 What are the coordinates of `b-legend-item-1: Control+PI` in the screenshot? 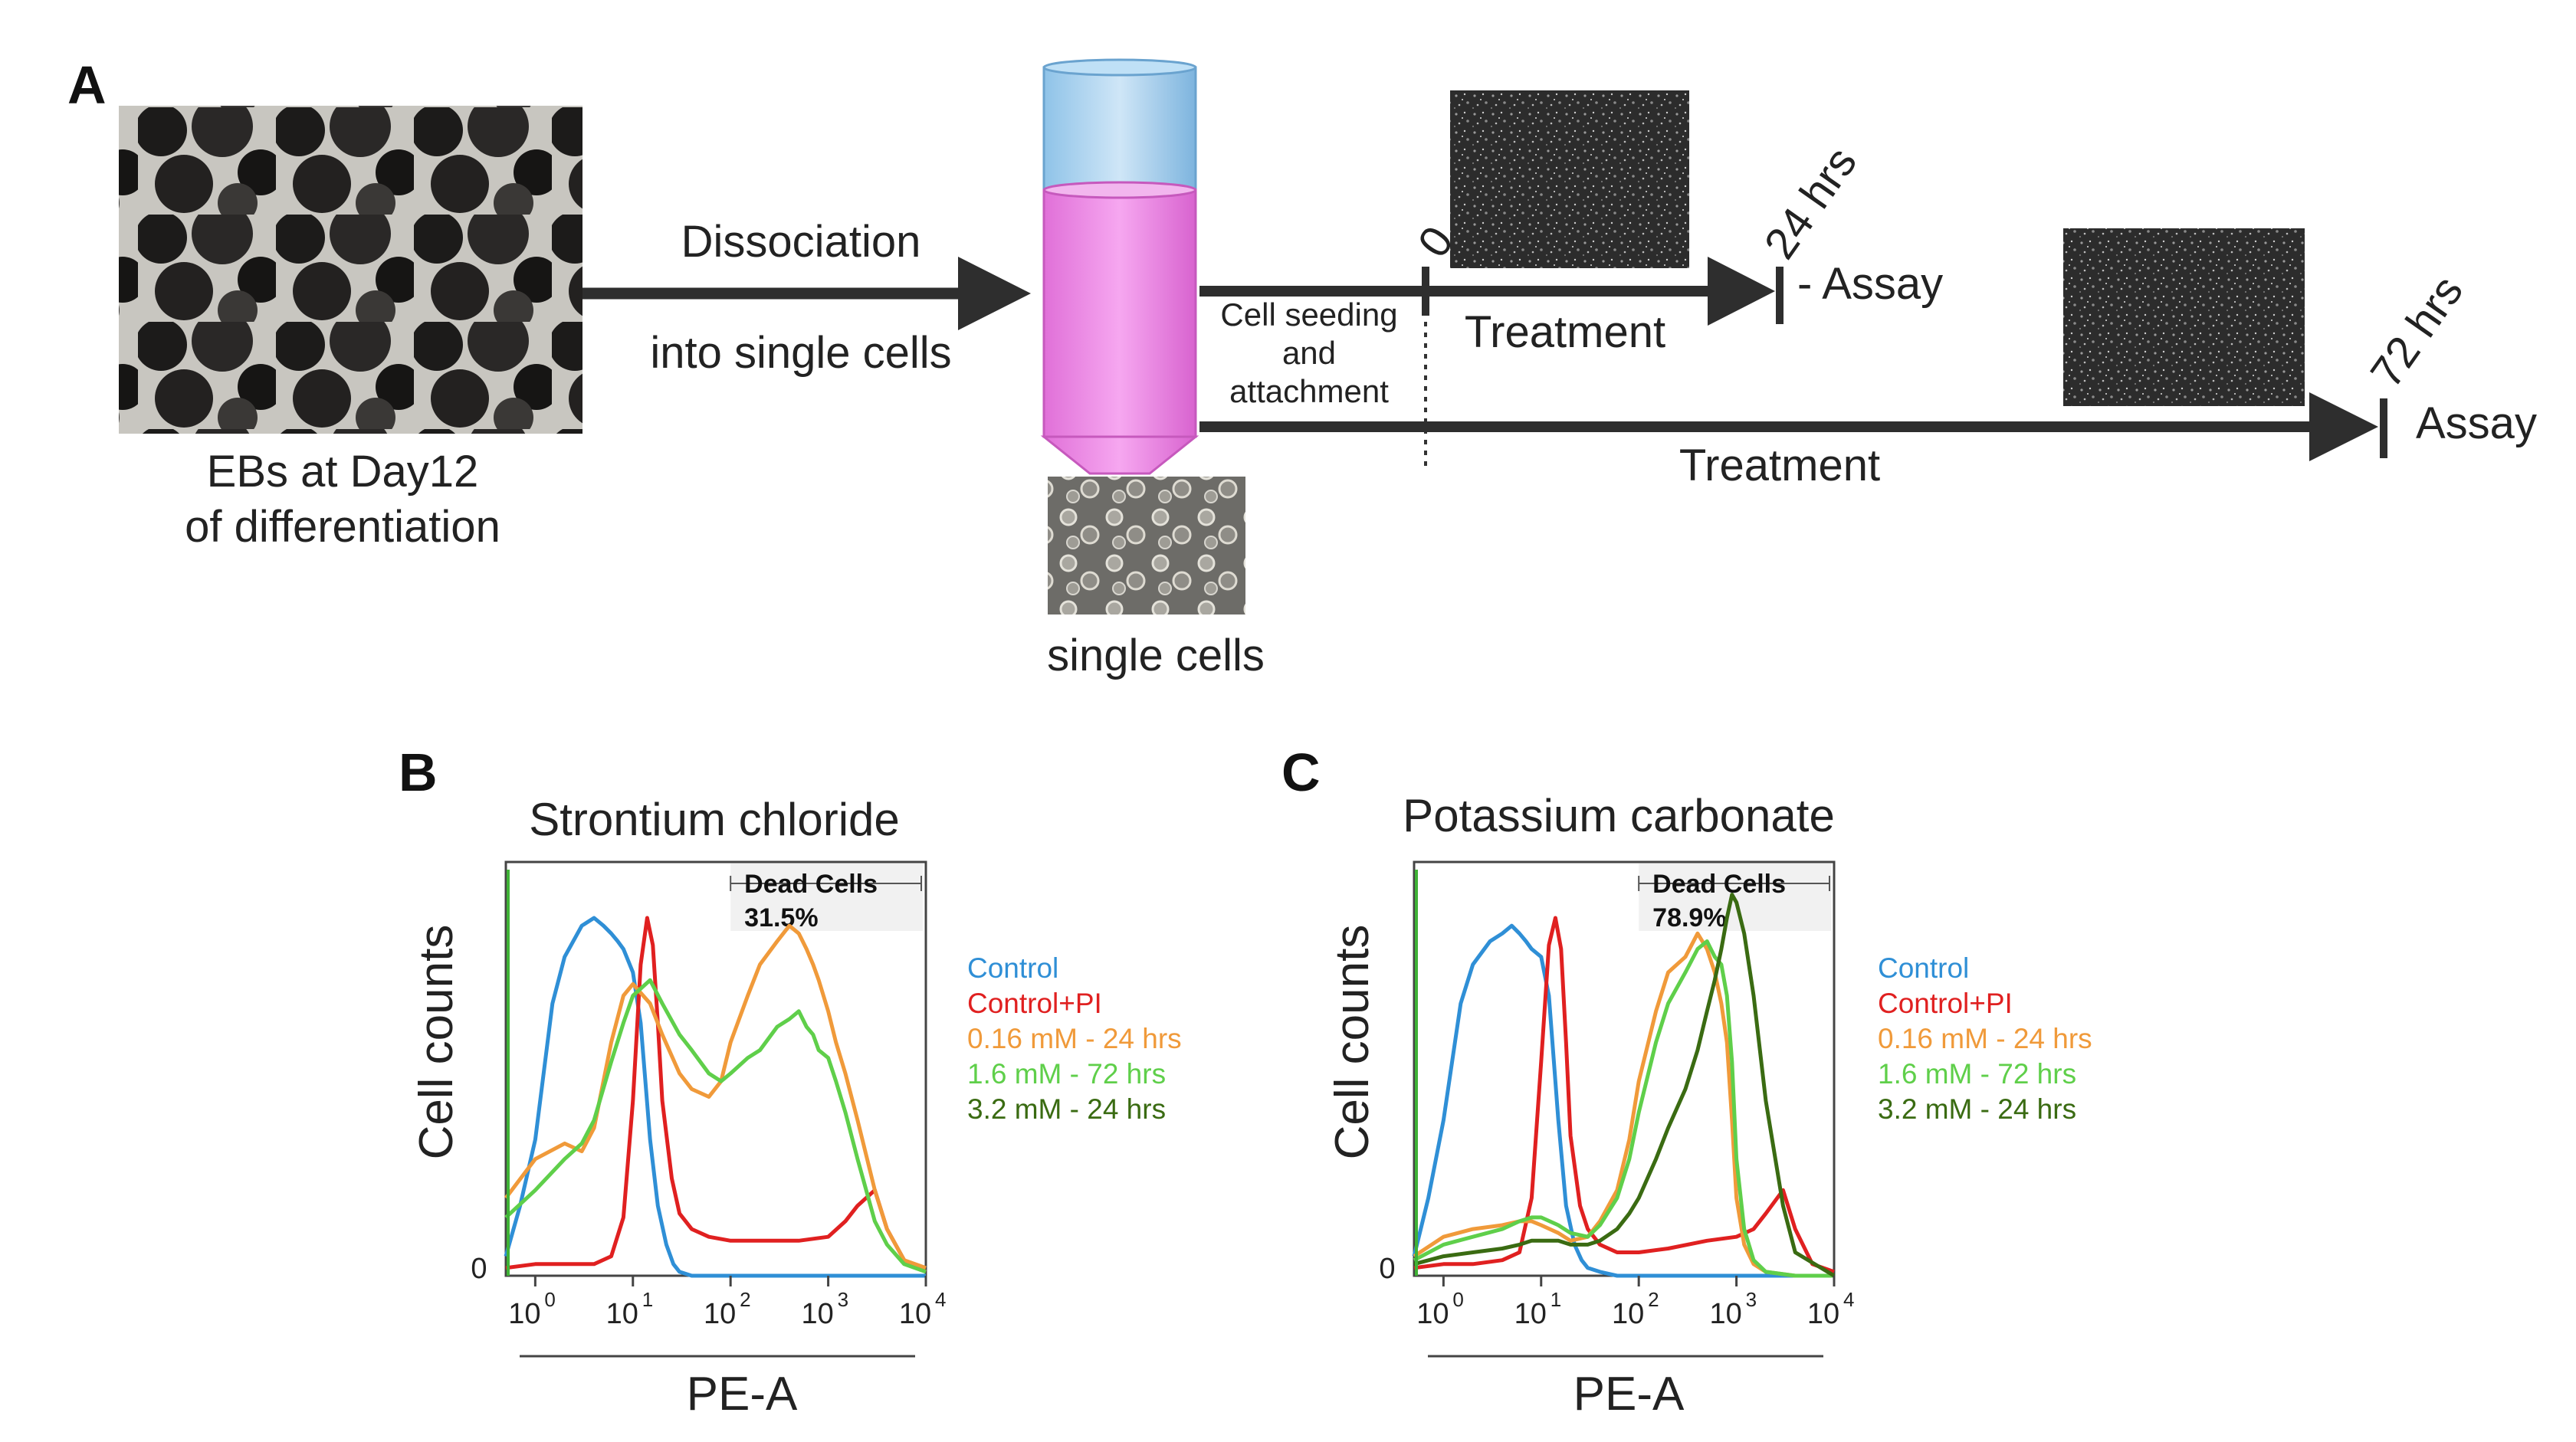 It's located at (1034, 1004).